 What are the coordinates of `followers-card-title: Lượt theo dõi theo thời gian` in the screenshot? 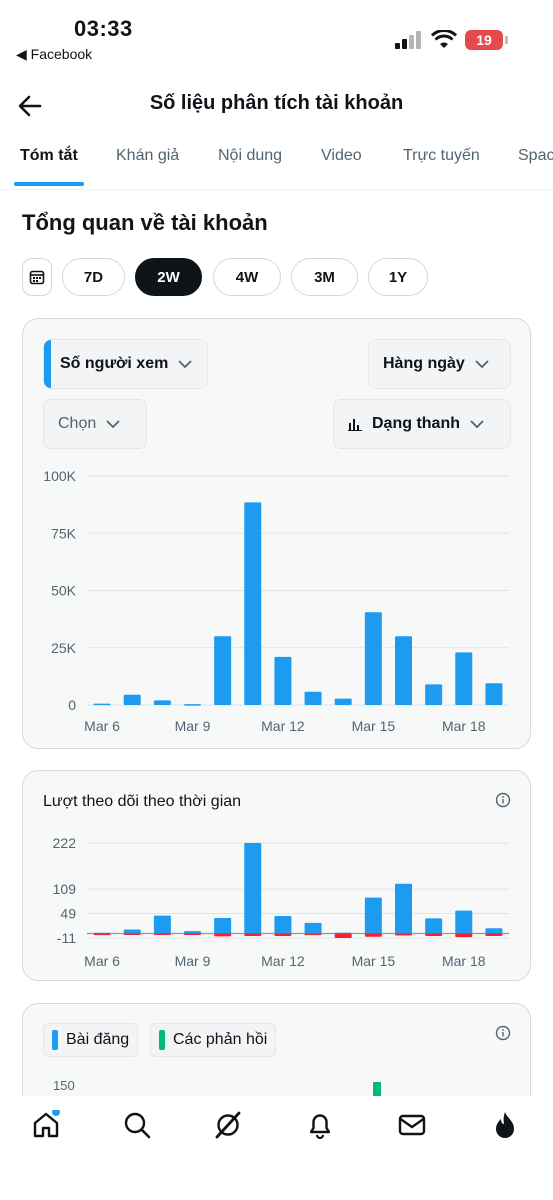 It's located at (142, 801).